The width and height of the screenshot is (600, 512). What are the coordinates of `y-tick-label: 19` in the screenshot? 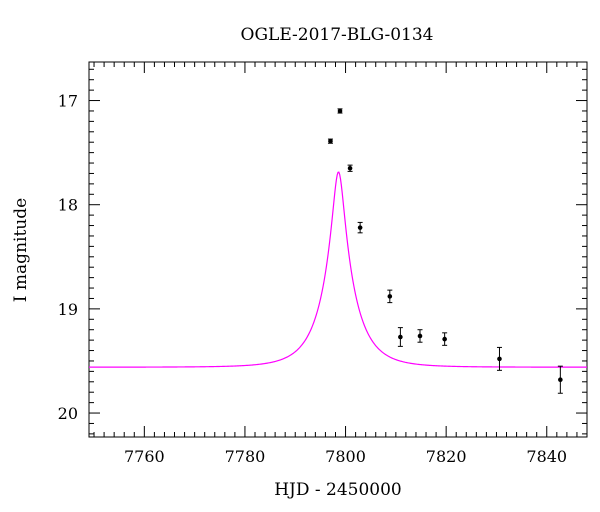 It's located at (68, 309).